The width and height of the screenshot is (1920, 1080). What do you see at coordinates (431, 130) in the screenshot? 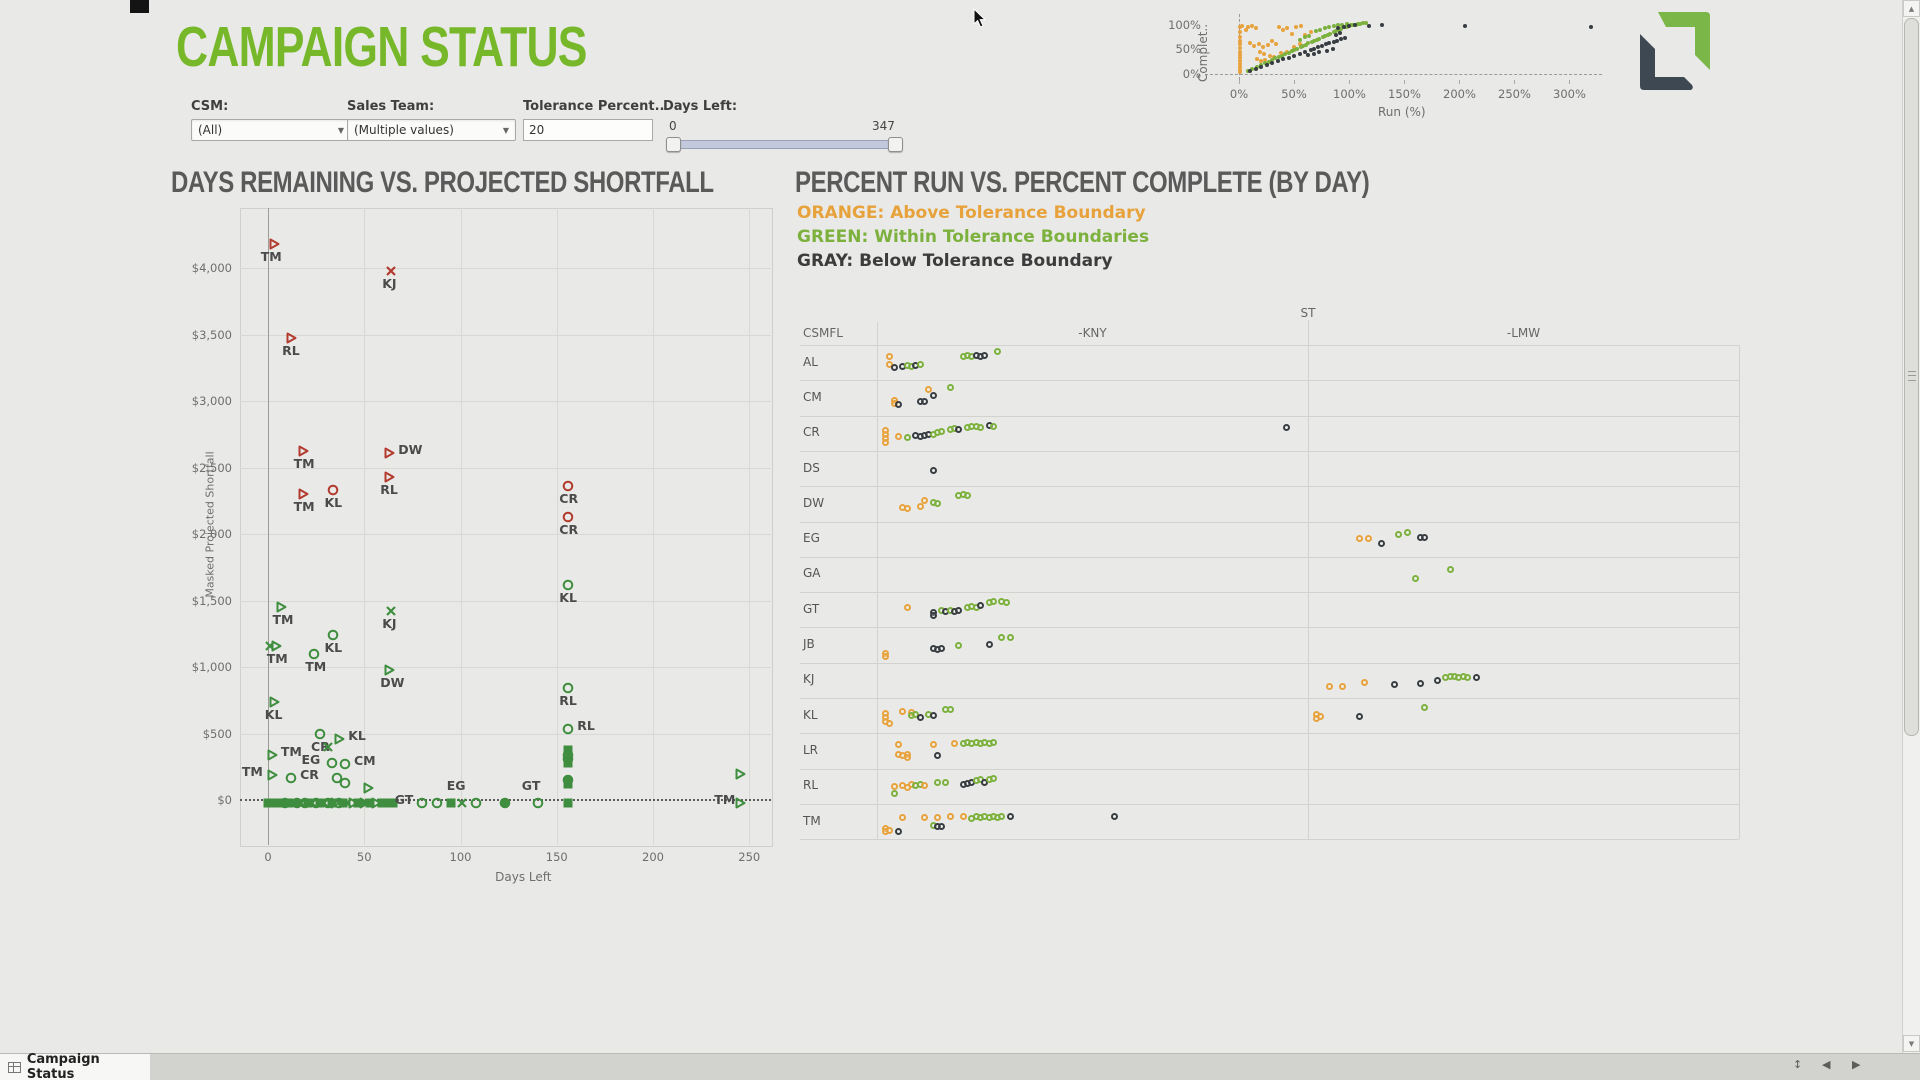
I see `sales-team-dropdown: (Multiple values) ▼` at bounding box center [431, 130].